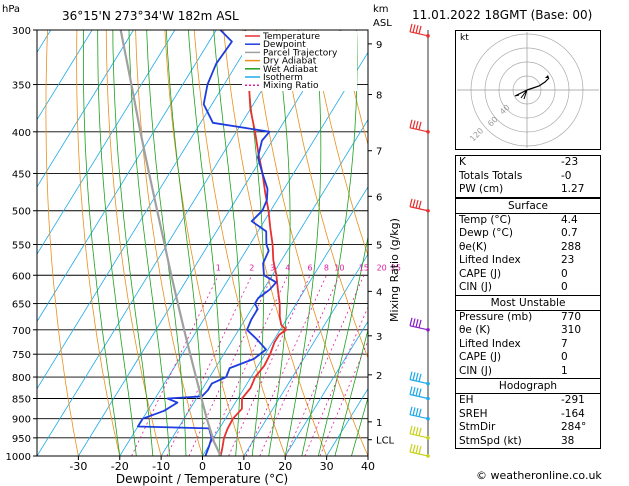 The image size is (629, 486). I want to click on temperature-curve, so click(253, 243).